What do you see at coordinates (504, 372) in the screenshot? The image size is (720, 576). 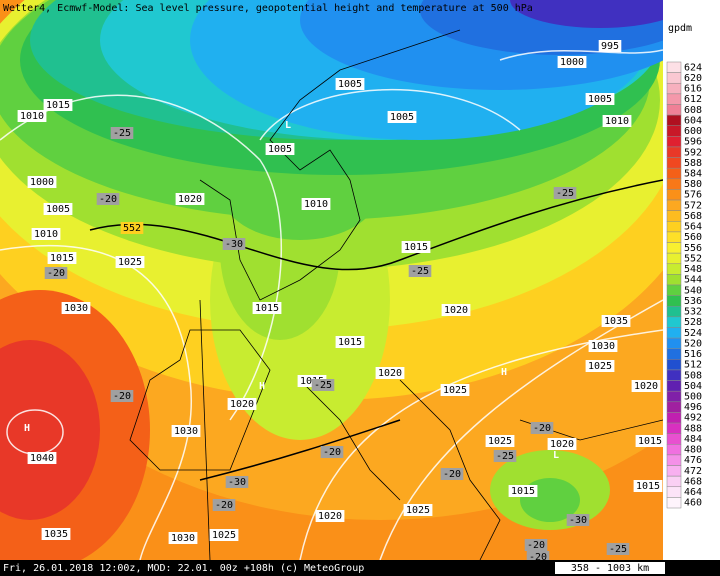 I see `pressure-center: H` at bounding box center [504, 372].